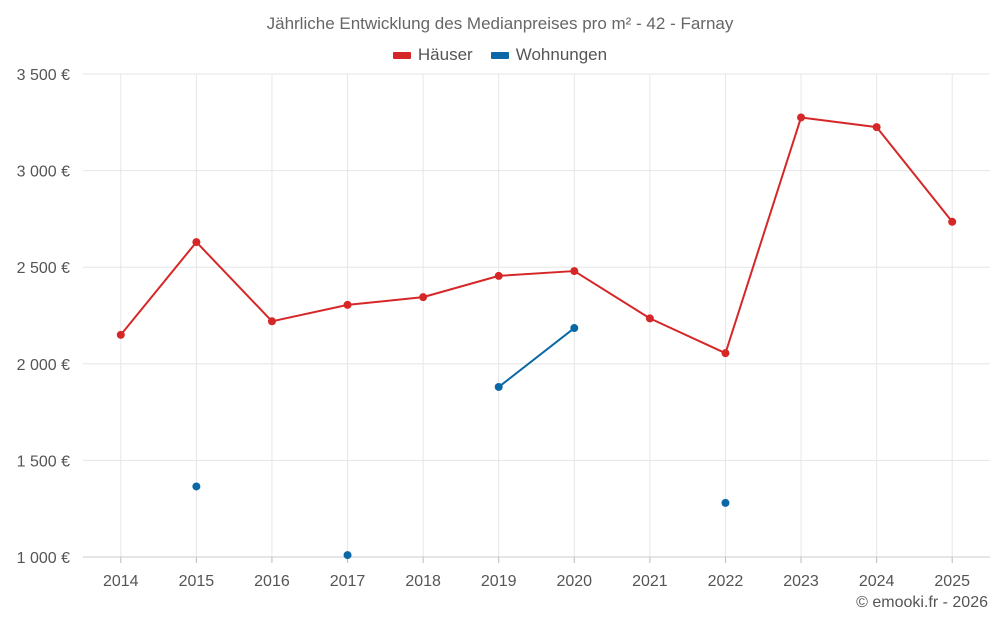 The image size is (1000, 625). I want to click on series-line-apartments, so click(536, 357).